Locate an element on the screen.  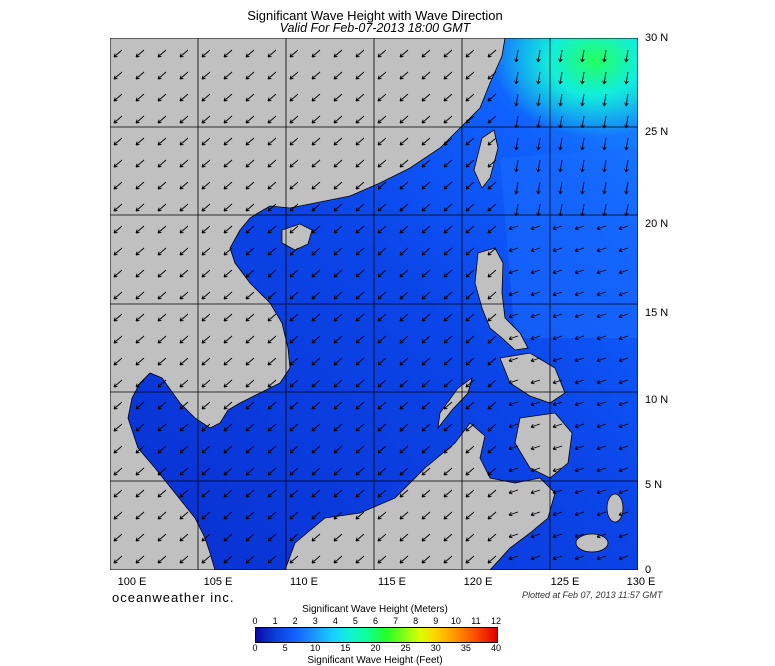
land-luzon is located at coordinates (501, 299).